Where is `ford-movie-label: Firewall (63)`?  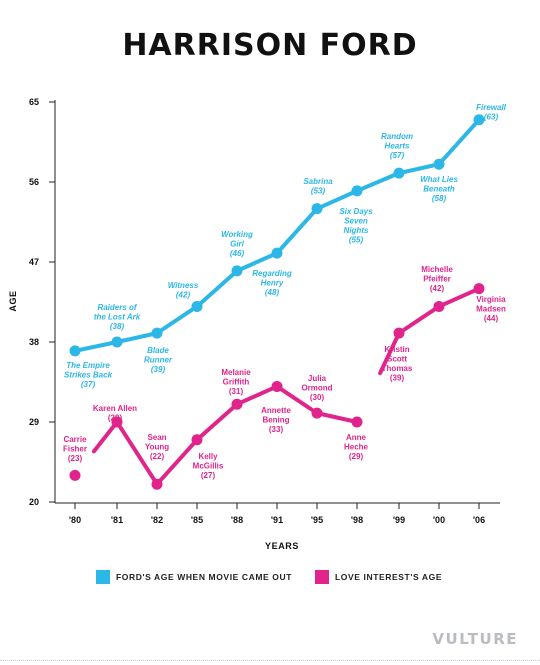
ford-movie-label: Firewall (63) is located at coordinates (491, 112).